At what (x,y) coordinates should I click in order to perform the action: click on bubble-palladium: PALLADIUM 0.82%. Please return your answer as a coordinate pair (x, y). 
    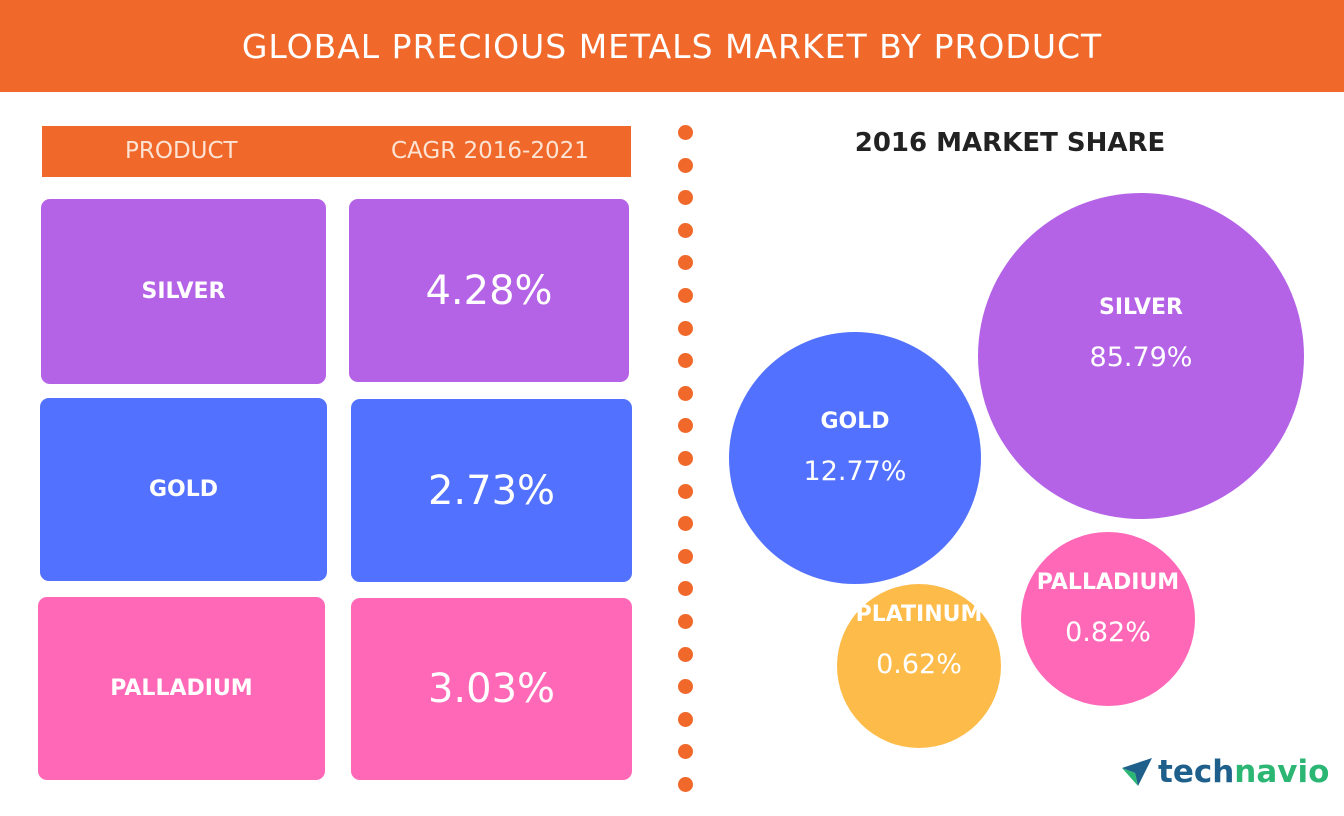
    Looking at the image, I should click on (1108, 619).